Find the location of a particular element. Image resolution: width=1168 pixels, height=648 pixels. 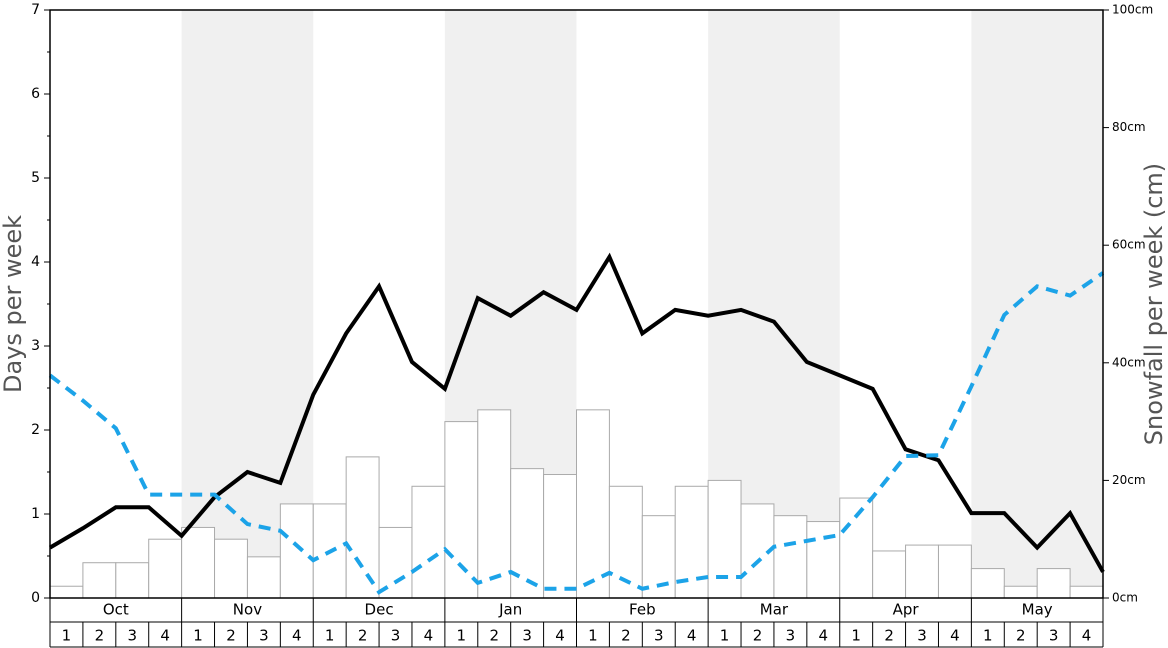

y-tick-label: 2 is located at coordinates (35, 430).